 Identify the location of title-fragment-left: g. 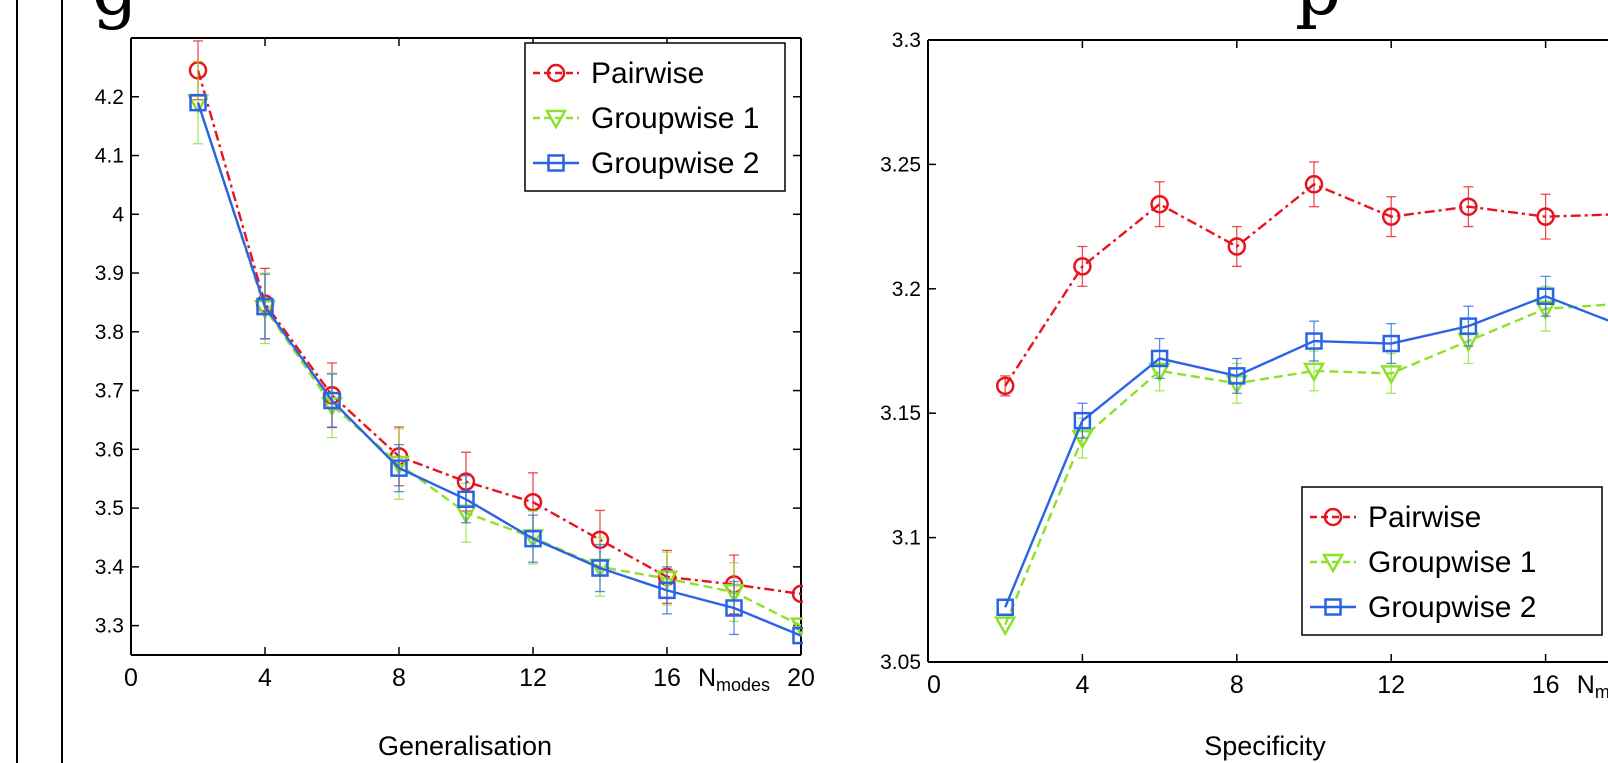
(115, 15).